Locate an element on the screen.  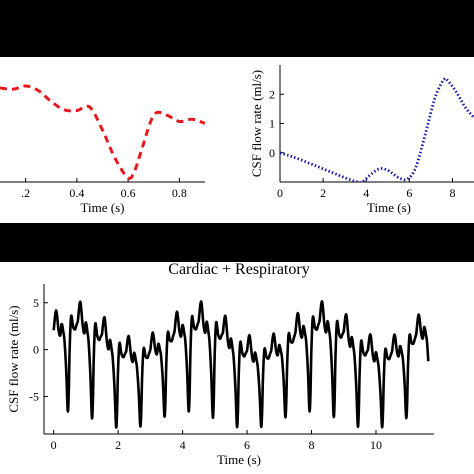
y-tick-label: 1 is located at coordinates (272, 124).